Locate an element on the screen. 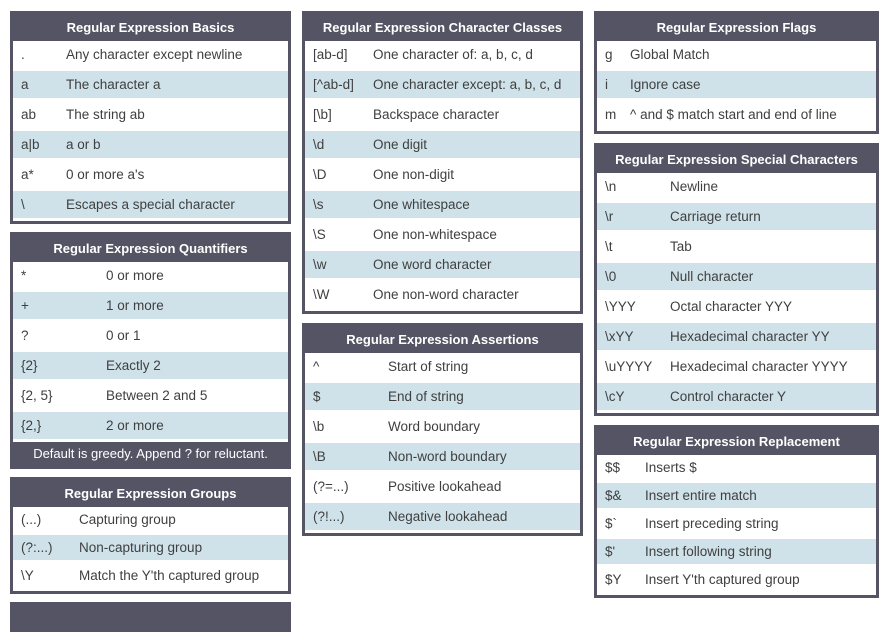 This screenshot has height=643, width=889. pattern-code: a is located at coordinates (25, 84).